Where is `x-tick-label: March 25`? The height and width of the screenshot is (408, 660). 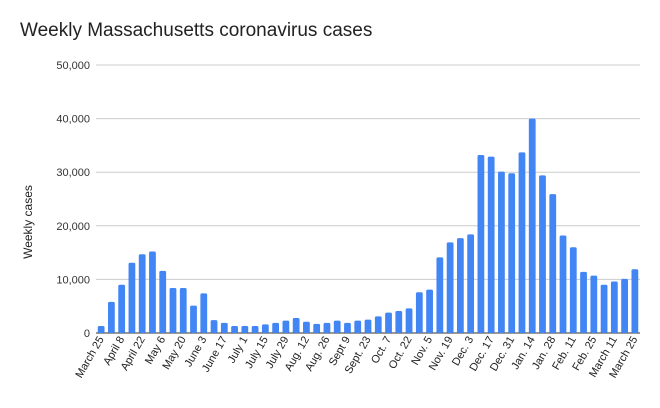 x-tick-label: March 25 is located at coordinates (89, 358).